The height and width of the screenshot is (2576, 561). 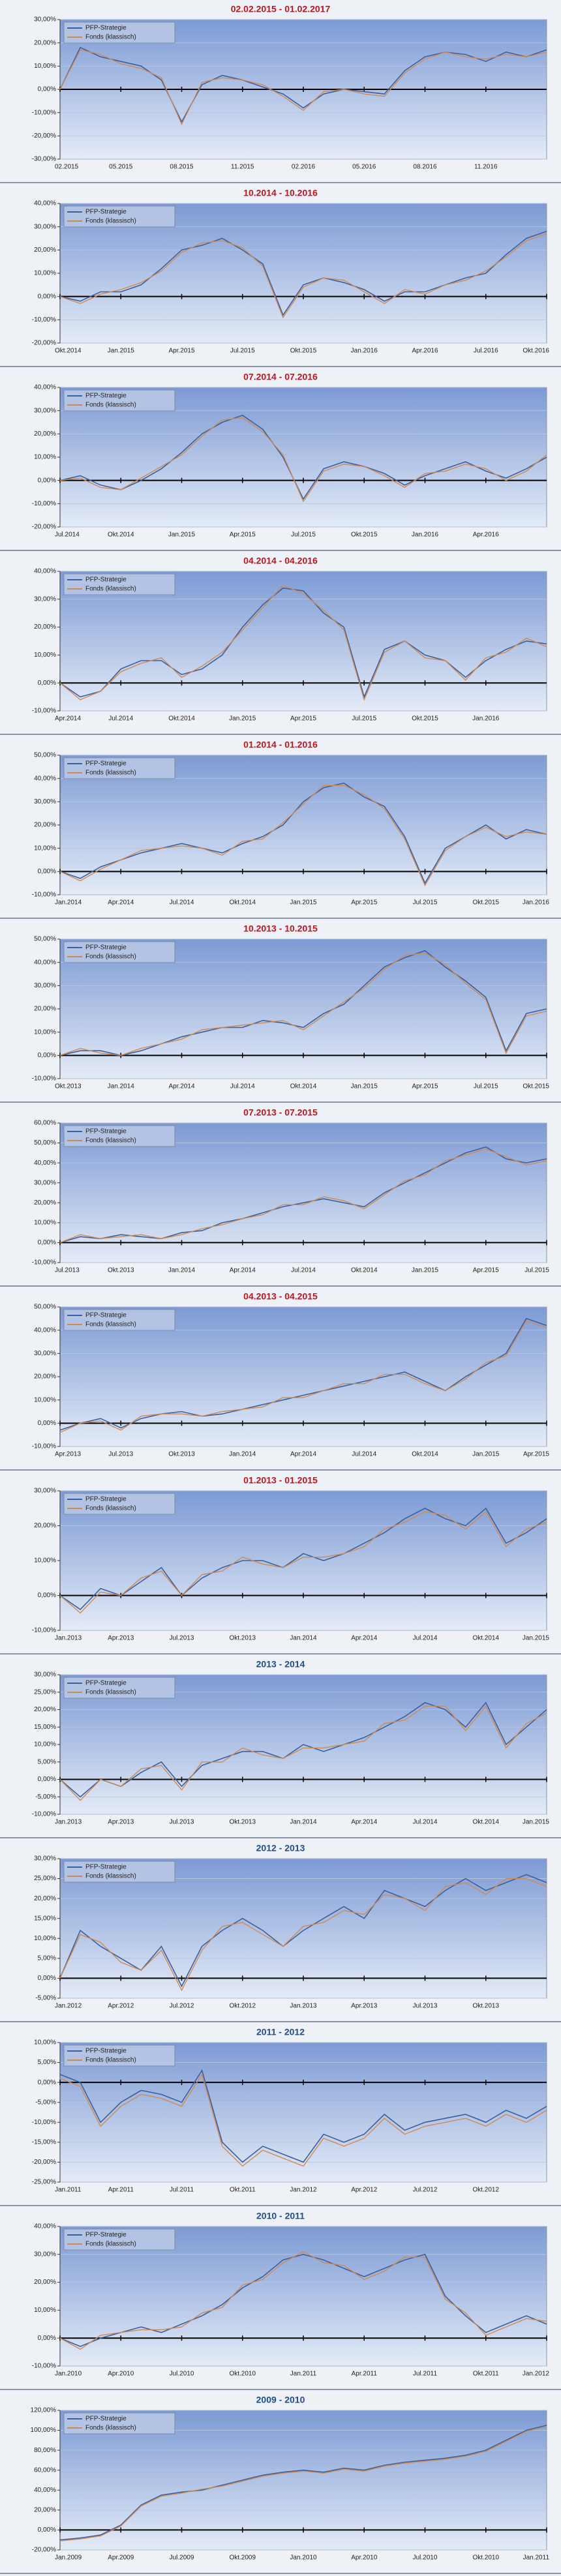 What do you see at coordinates (182, 167) in the screenshot?
I see `x-tick-label: 08.2015` at bounding box center [182, 167].